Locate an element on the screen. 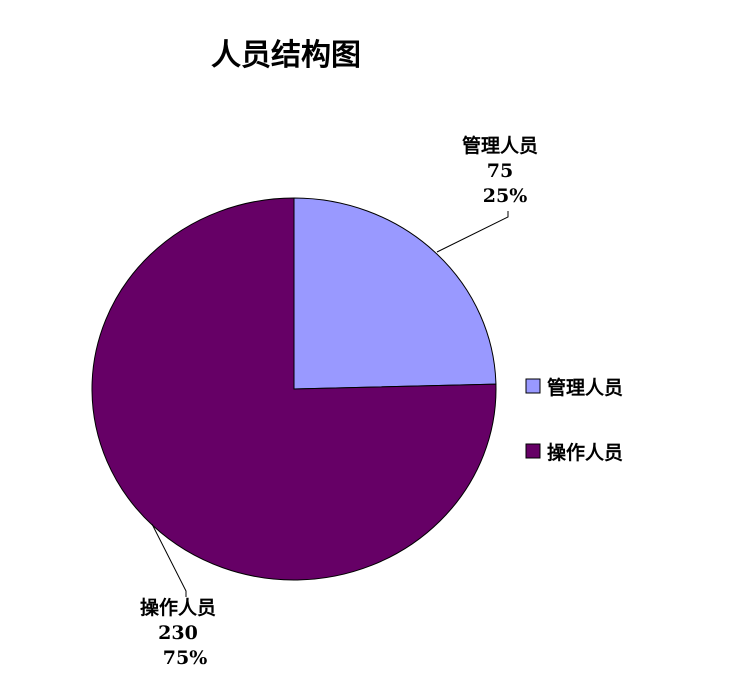  legend-label-management: 管理人员 is located at coordinates (585, 387).